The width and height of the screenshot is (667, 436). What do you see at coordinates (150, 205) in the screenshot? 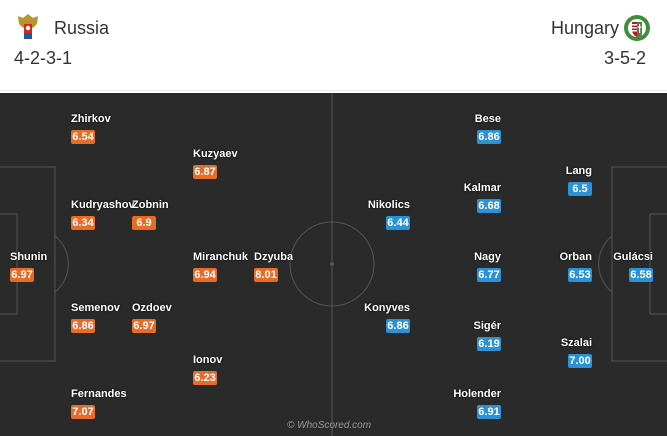
I see `player-name: Zobnin` at bounding box center [150, 205].